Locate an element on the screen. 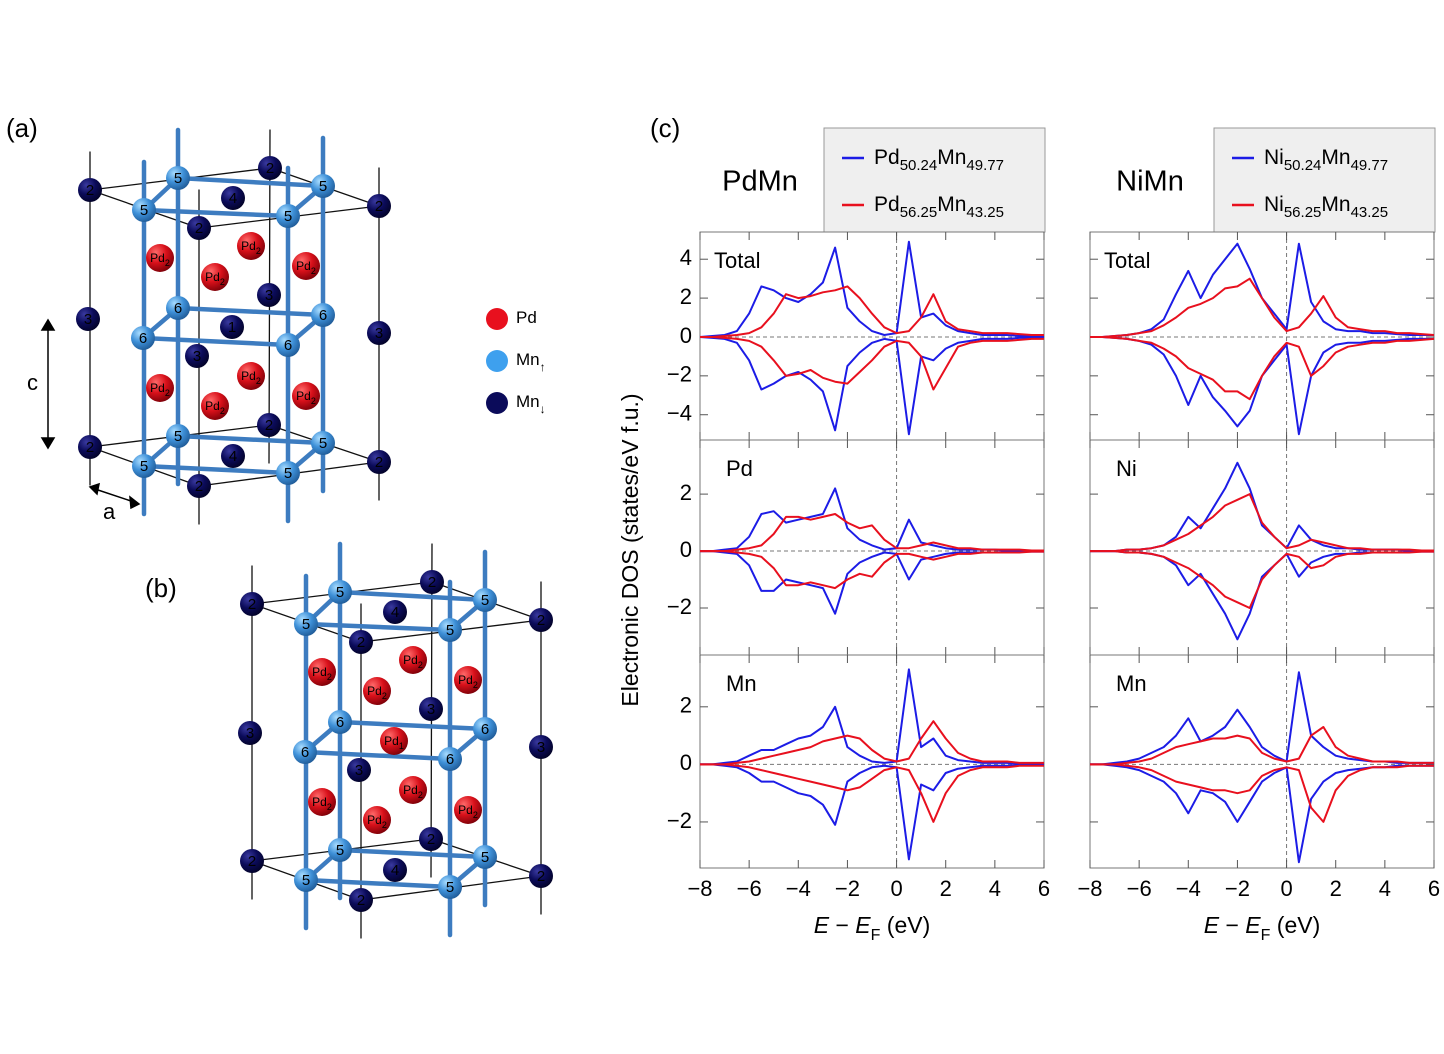  atom-label: 1 is located at coordinates (232, 327).